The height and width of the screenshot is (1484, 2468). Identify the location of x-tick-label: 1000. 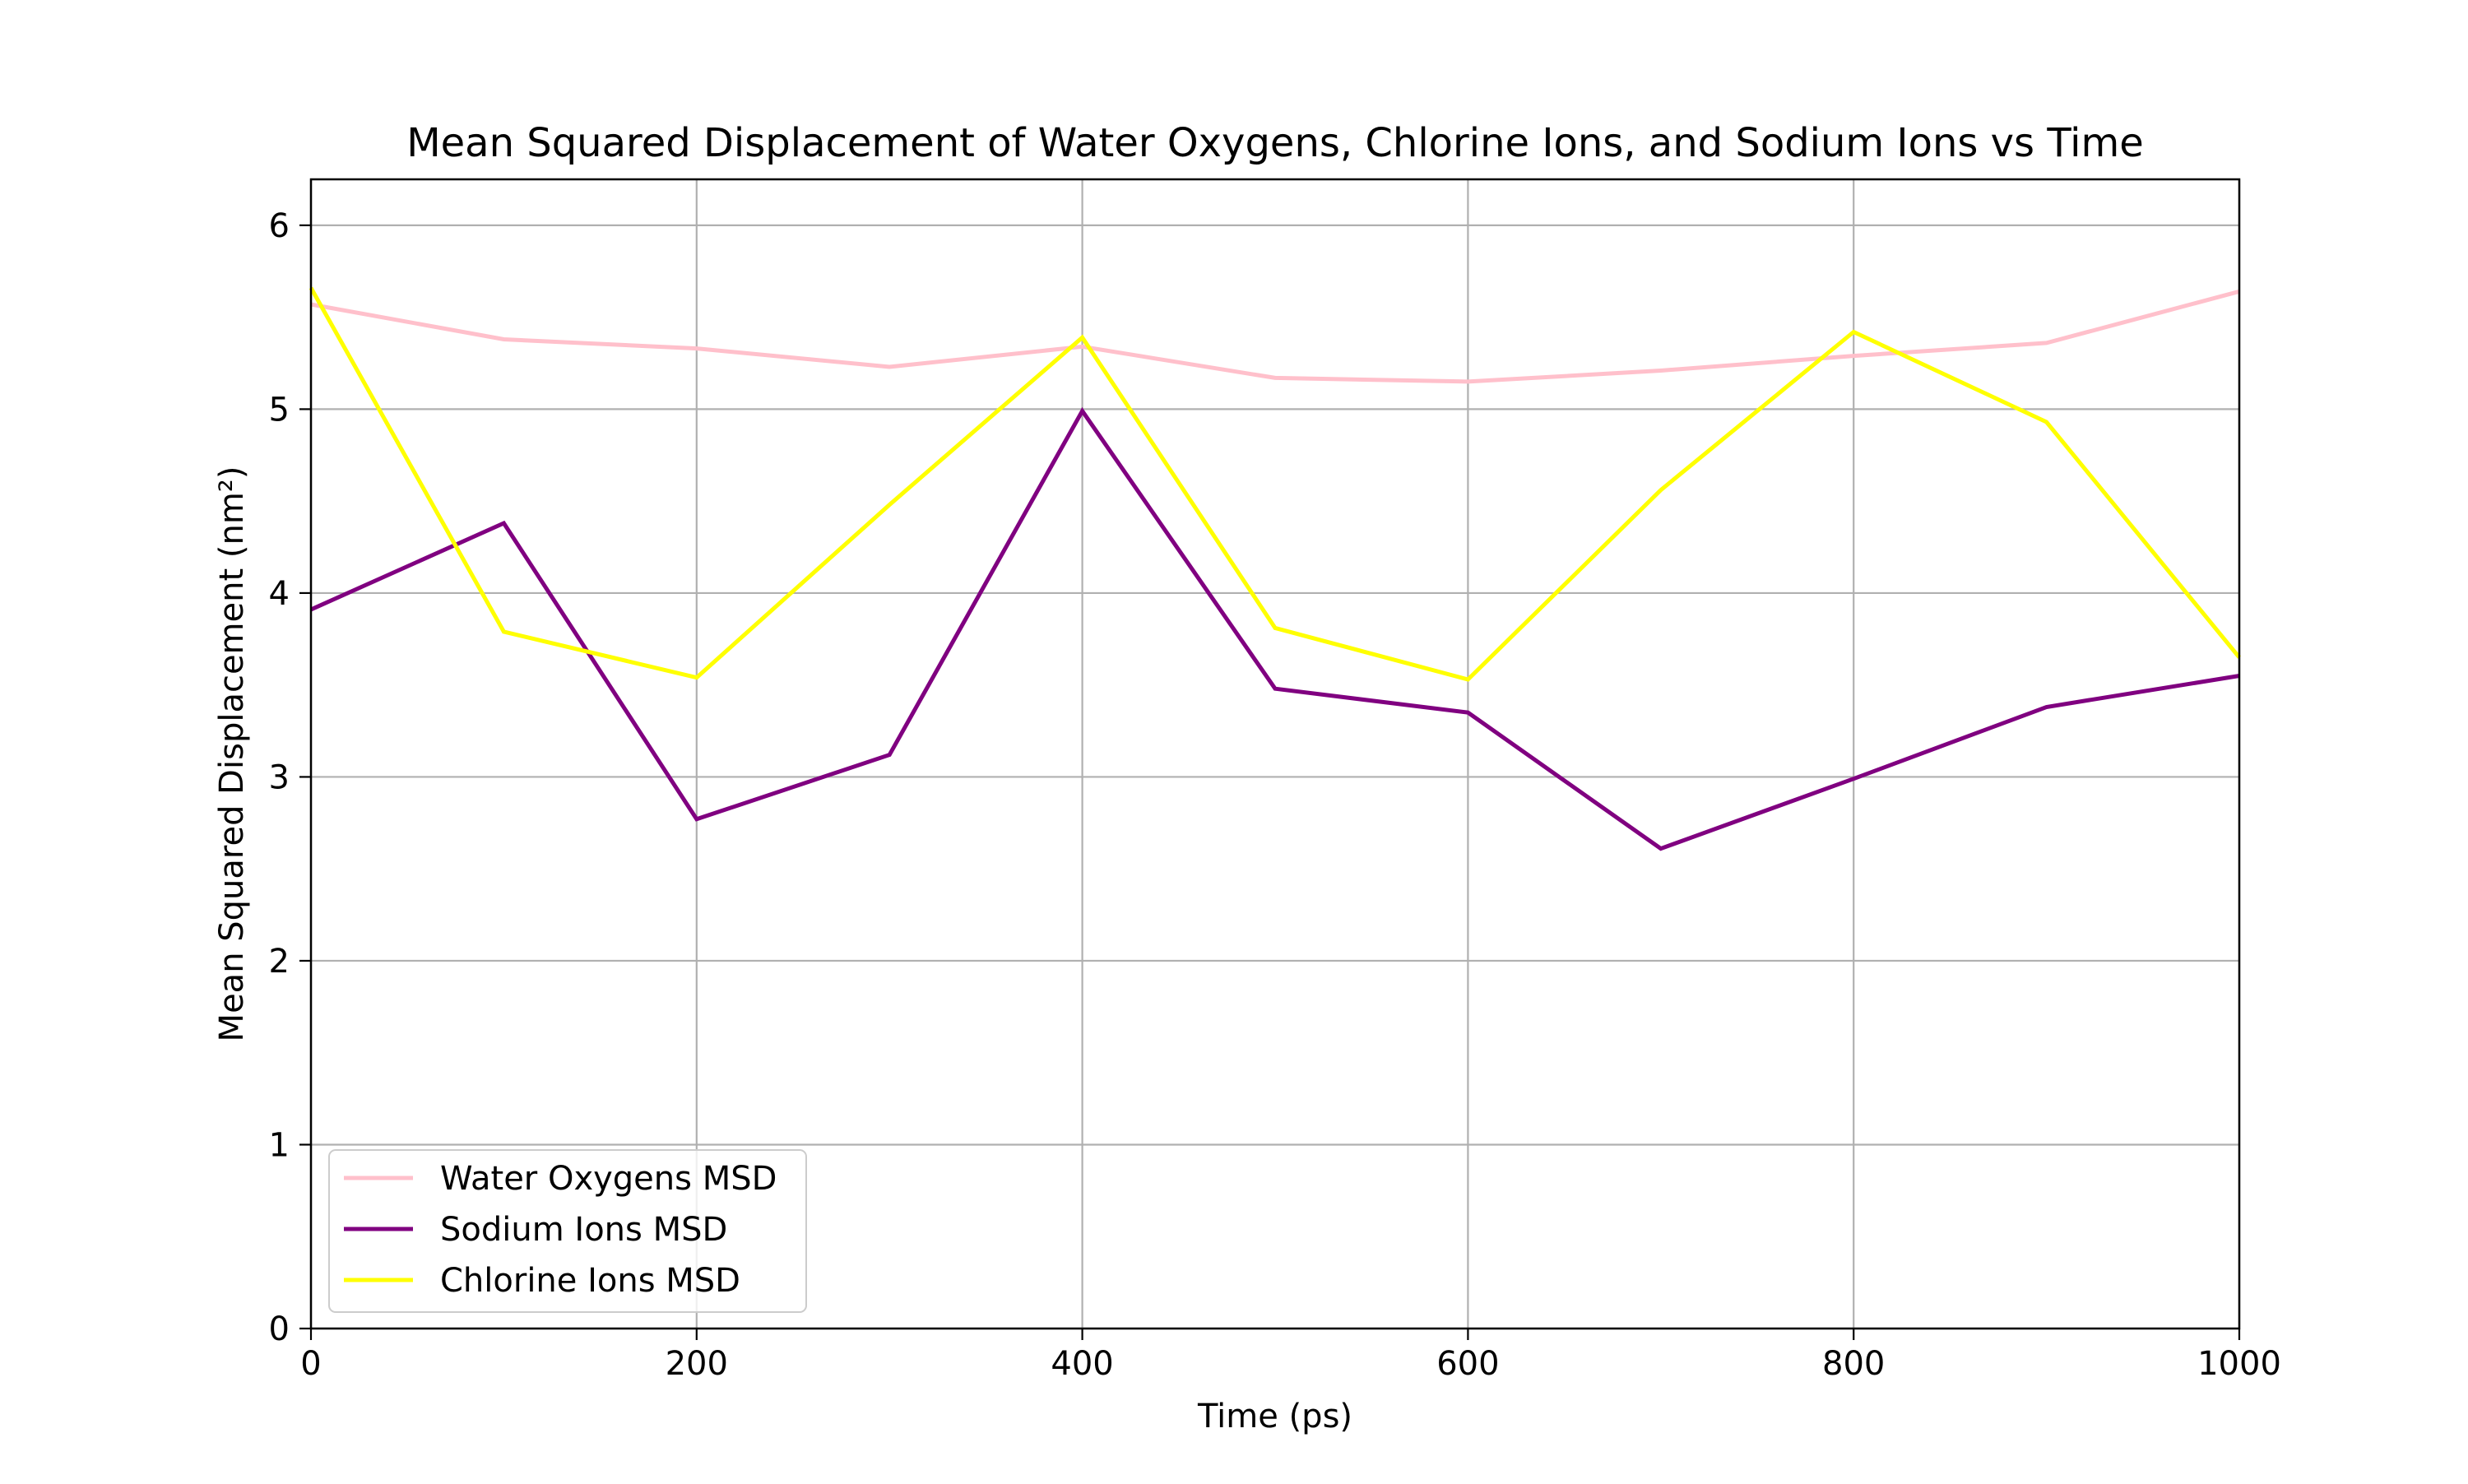
(2239, 1364).